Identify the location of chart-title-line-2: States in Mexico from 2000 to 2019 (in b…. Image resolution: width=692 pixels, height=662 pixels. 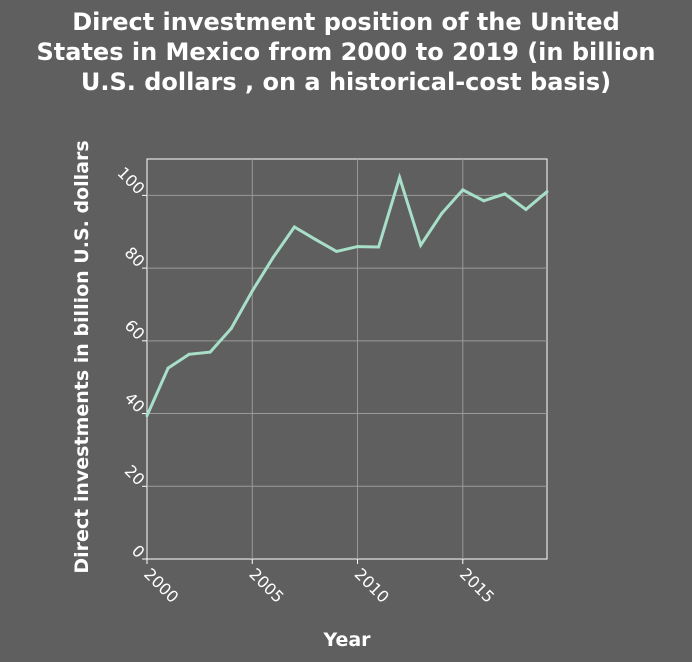
(346, 52).